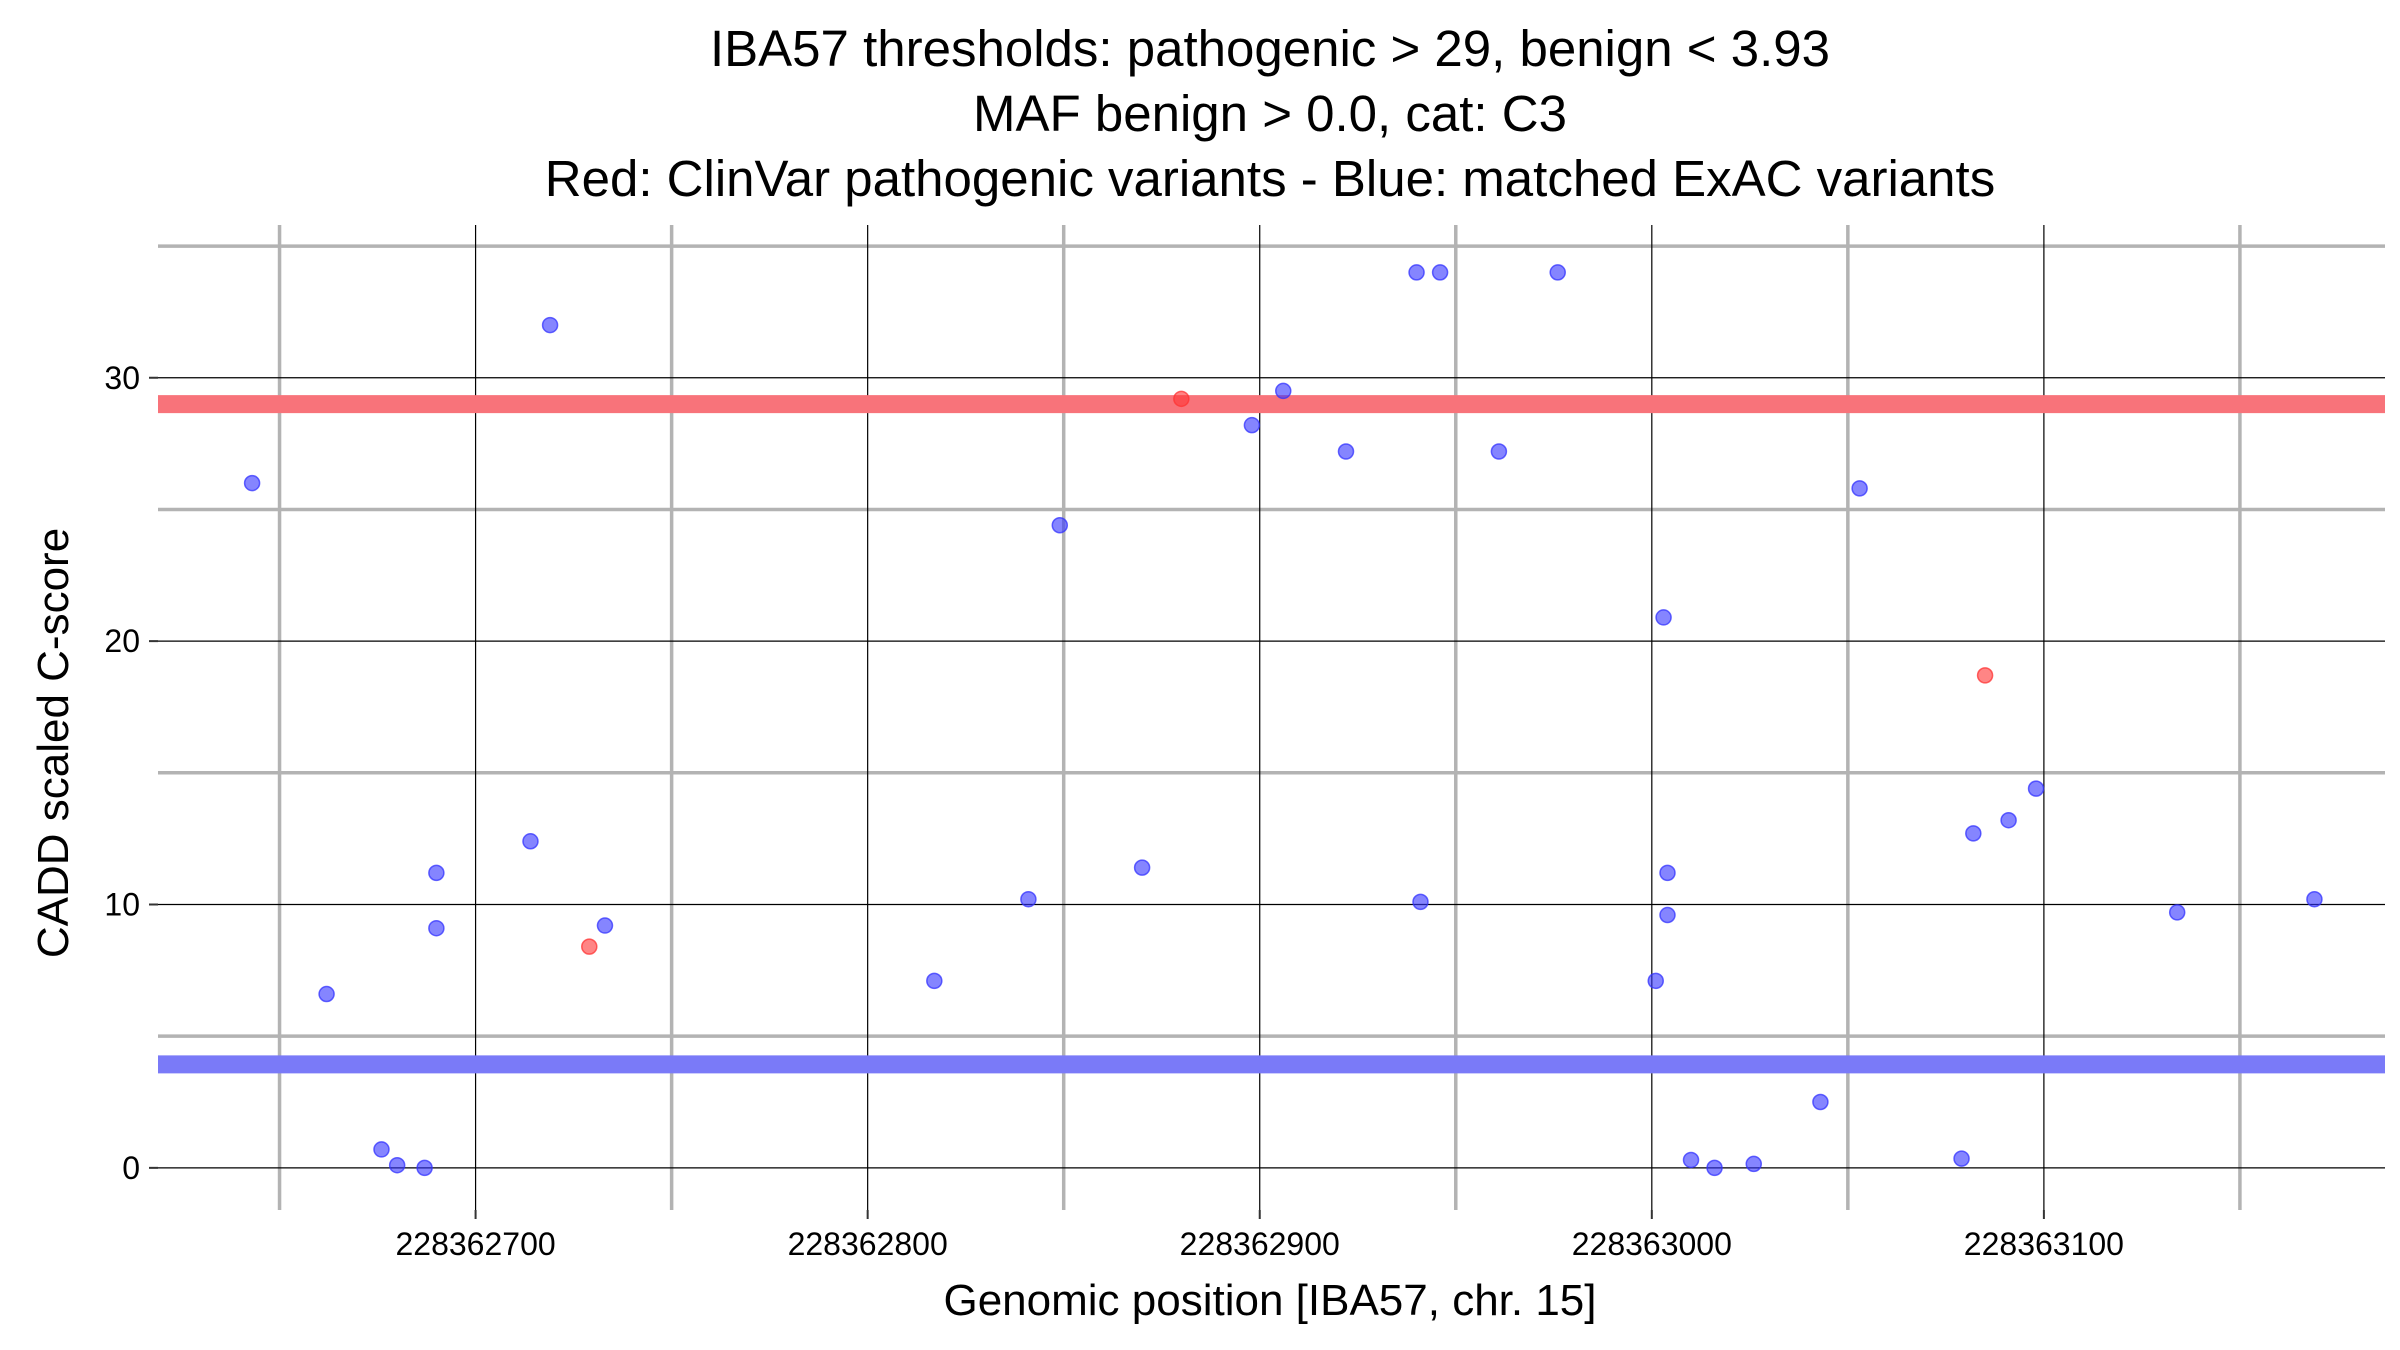  Describe the element at coordinates (131, 1168) in the screenshot. I see `y-tick-label: 0` at that location.